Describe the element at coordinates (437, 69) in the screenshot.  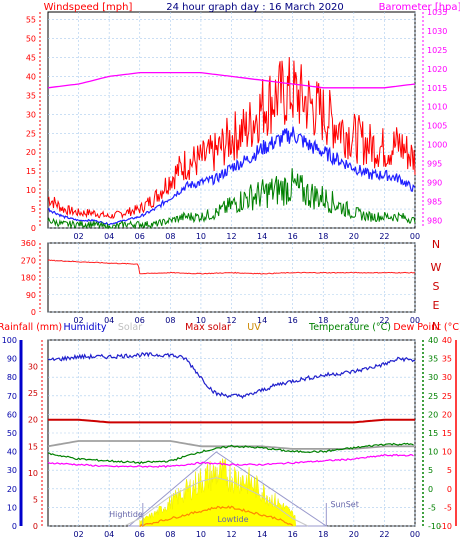
I see `barometer-y-tick-label: 1020` at that location.